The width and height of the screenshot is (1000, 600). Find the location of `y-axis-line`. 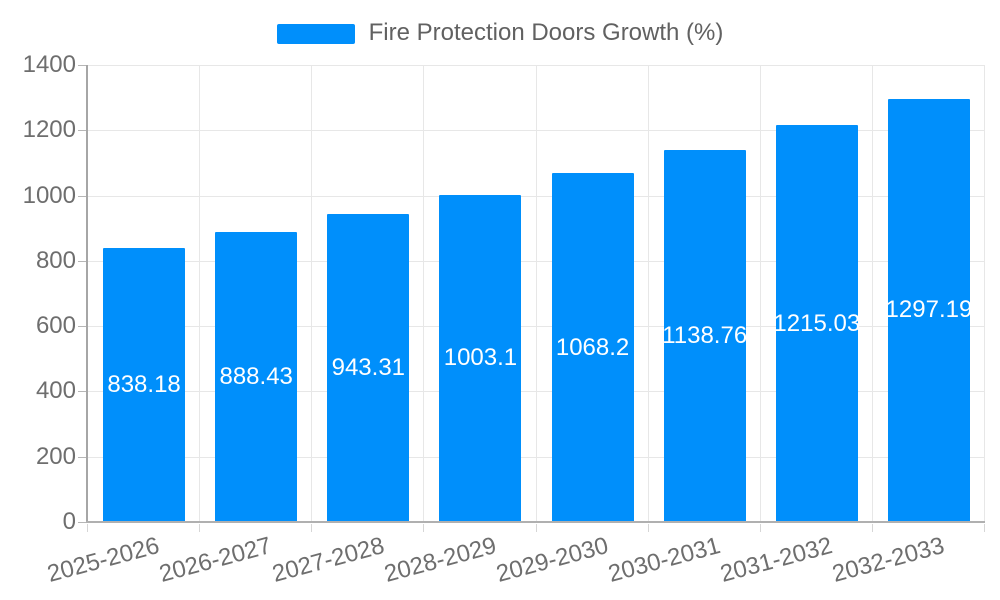

y-axis-line is located at coordinates (87, 293).